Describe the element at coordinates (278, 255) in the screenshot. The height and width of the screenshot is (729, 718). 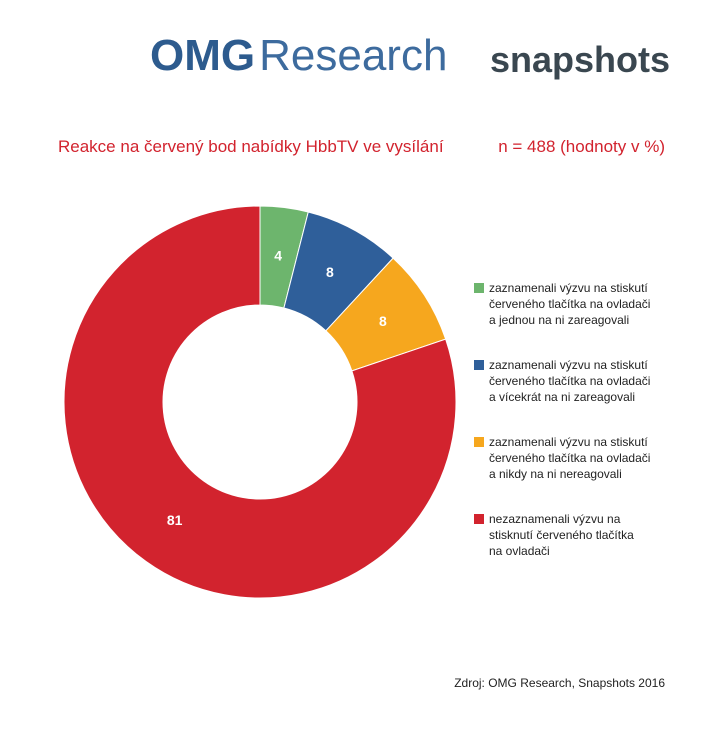
I see `value-label: 4` at that location.